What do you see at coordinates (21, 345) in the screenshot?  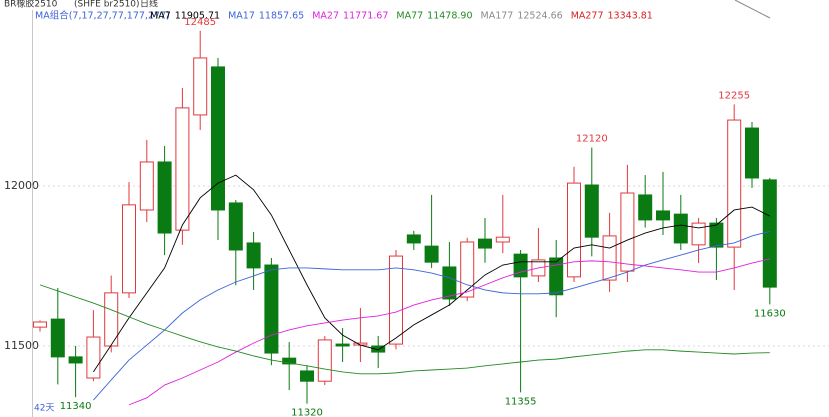 I see `y-tick-label: 11500` at bounding box center [21, 345].